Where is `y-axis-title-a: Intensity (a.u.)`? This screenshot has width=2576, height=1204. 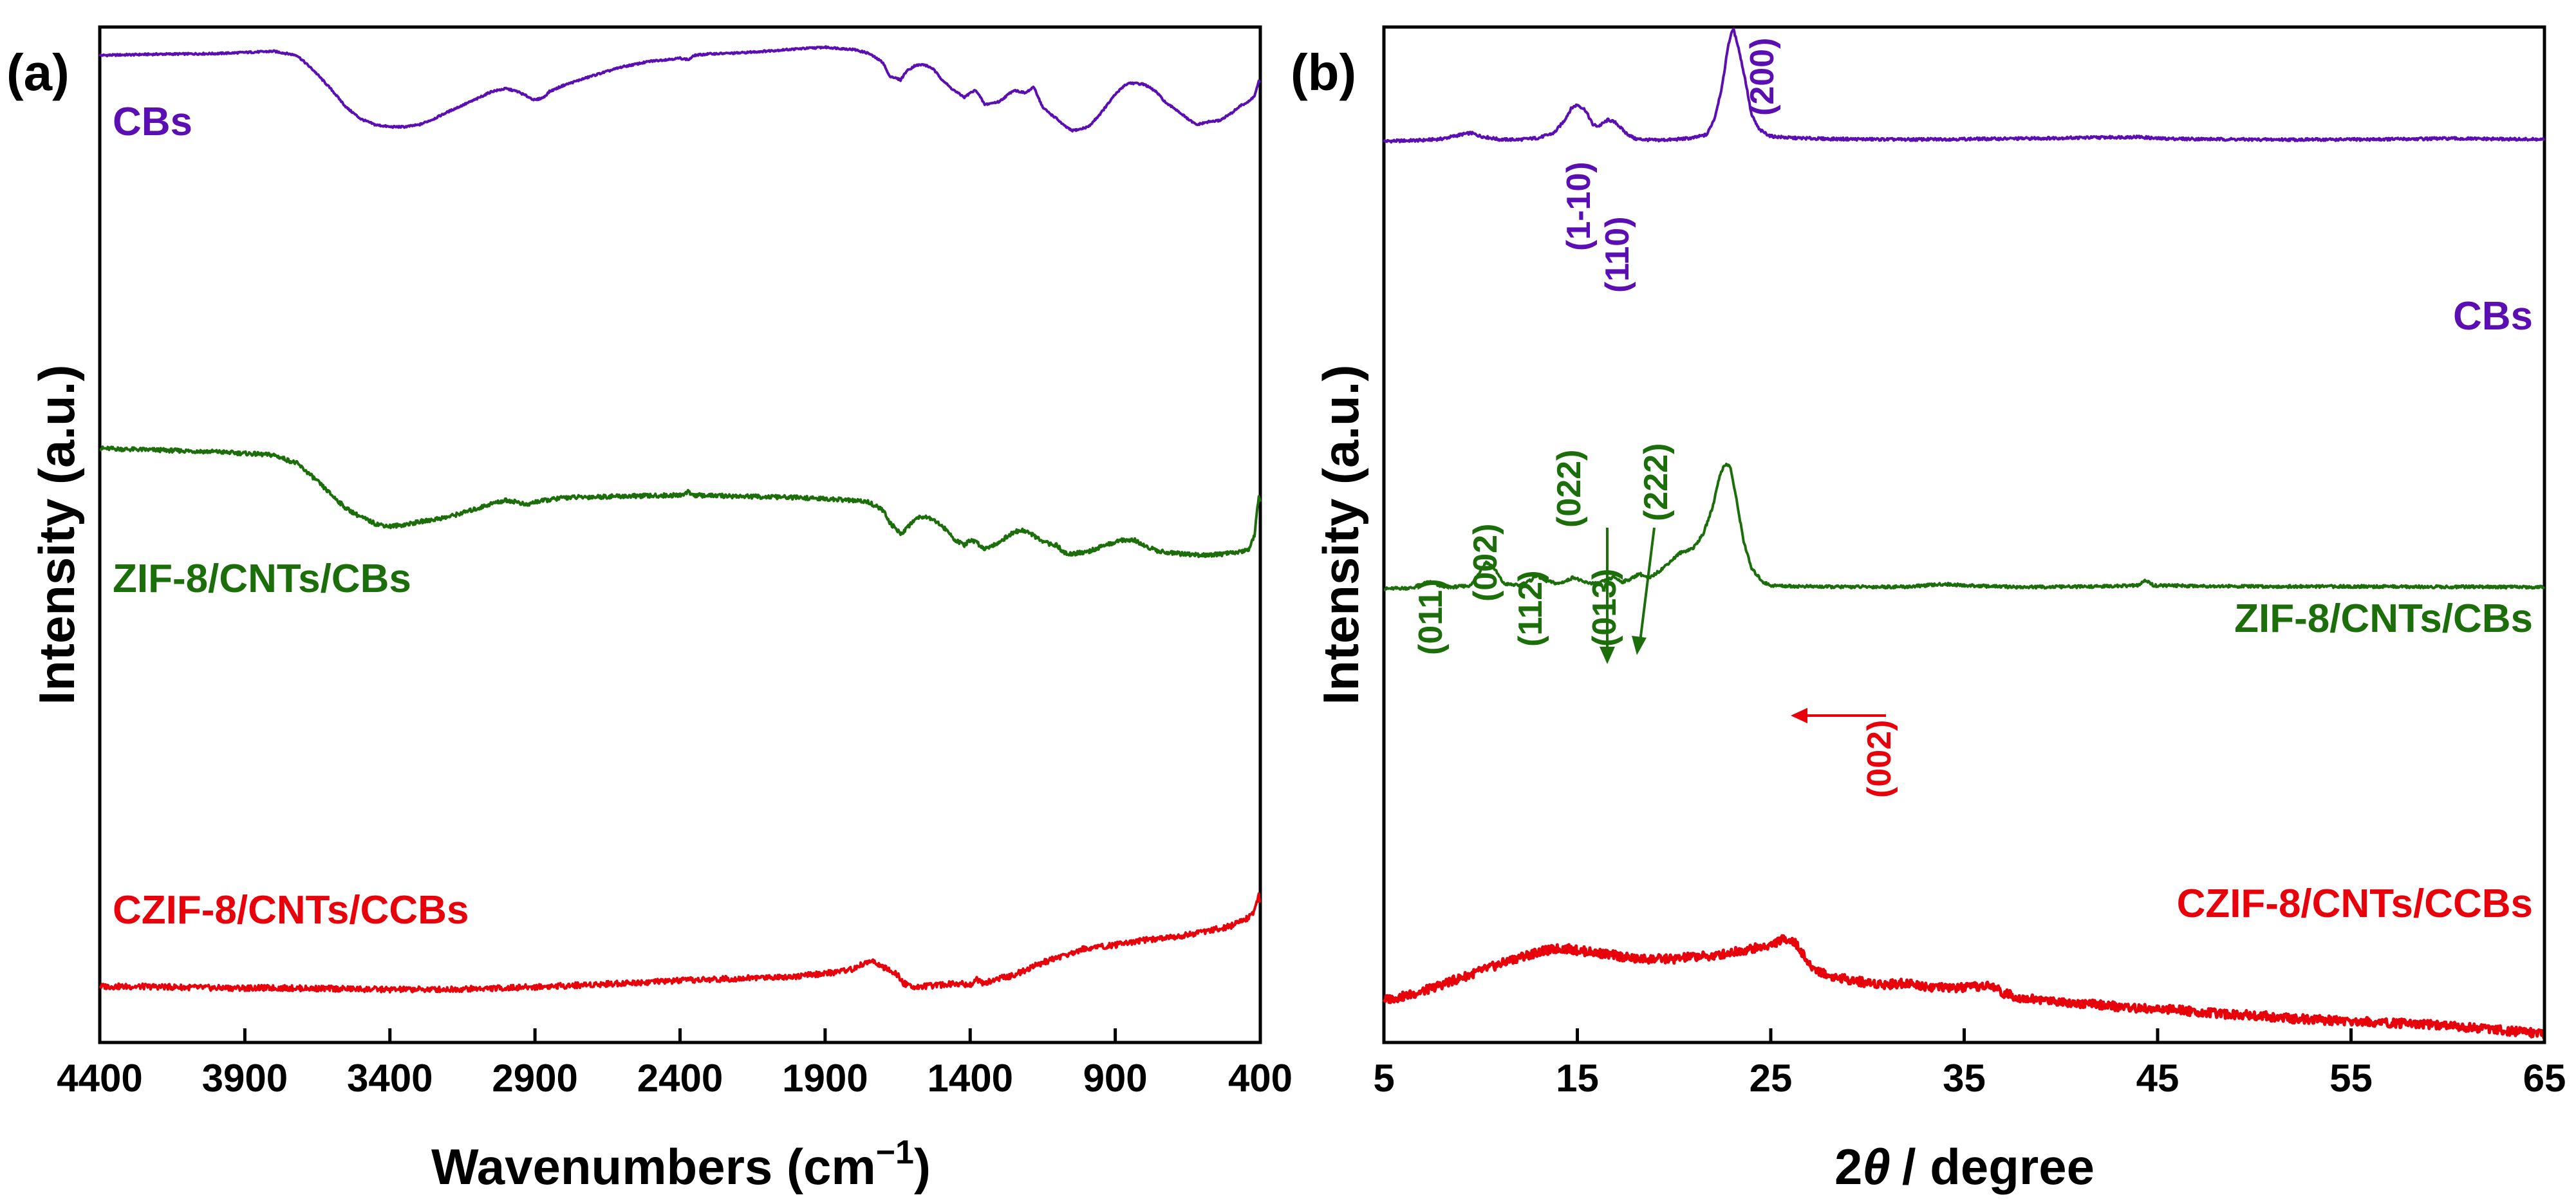 y-axis-title-a: Intensity (a.u.) is located at coordinates (57, 535).